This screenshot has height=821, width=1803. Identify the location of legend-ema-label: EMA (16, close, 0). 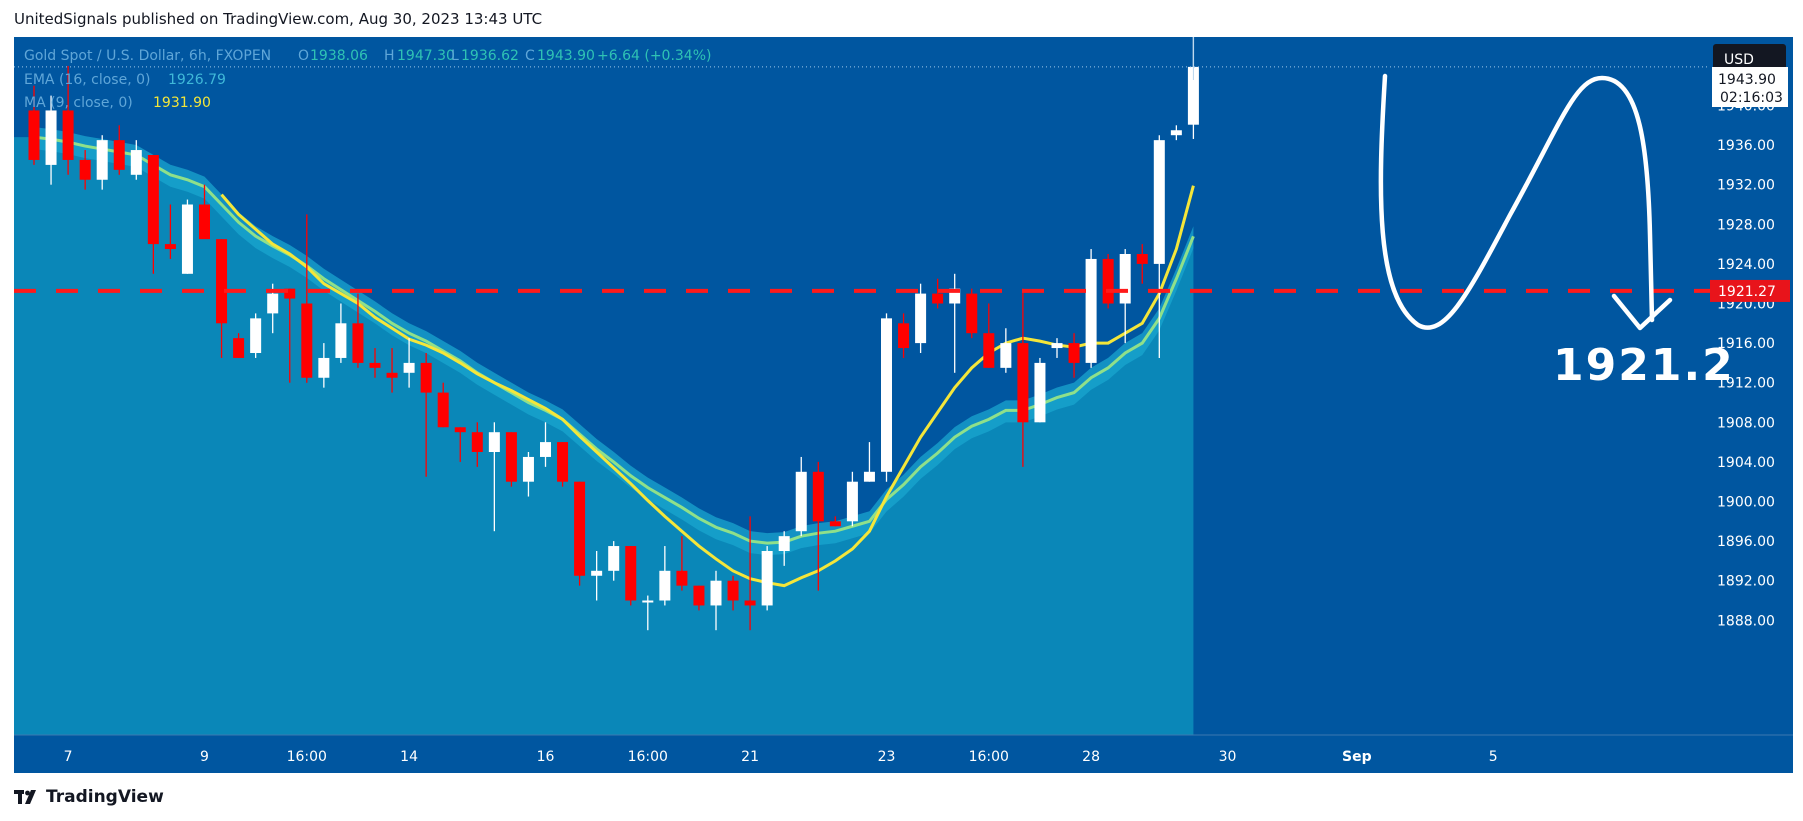
(87, 80).